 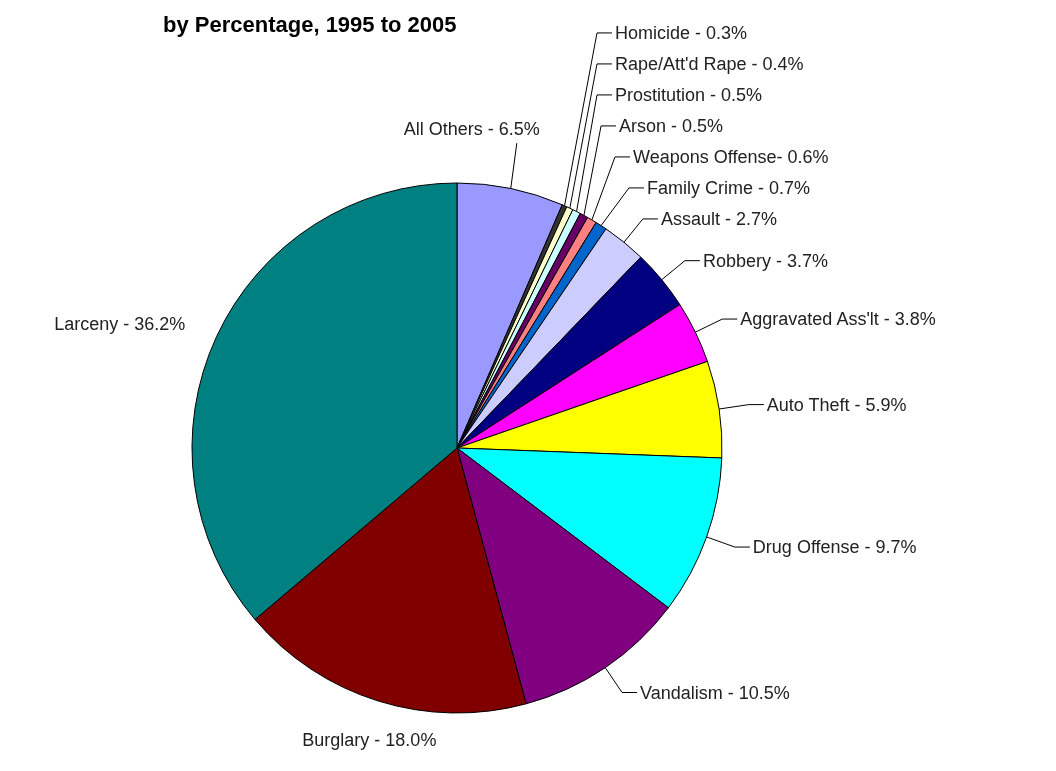 I want to click on slice-label: Rape/Att'd Rape - 0.4%, so click(x=709, y=64).